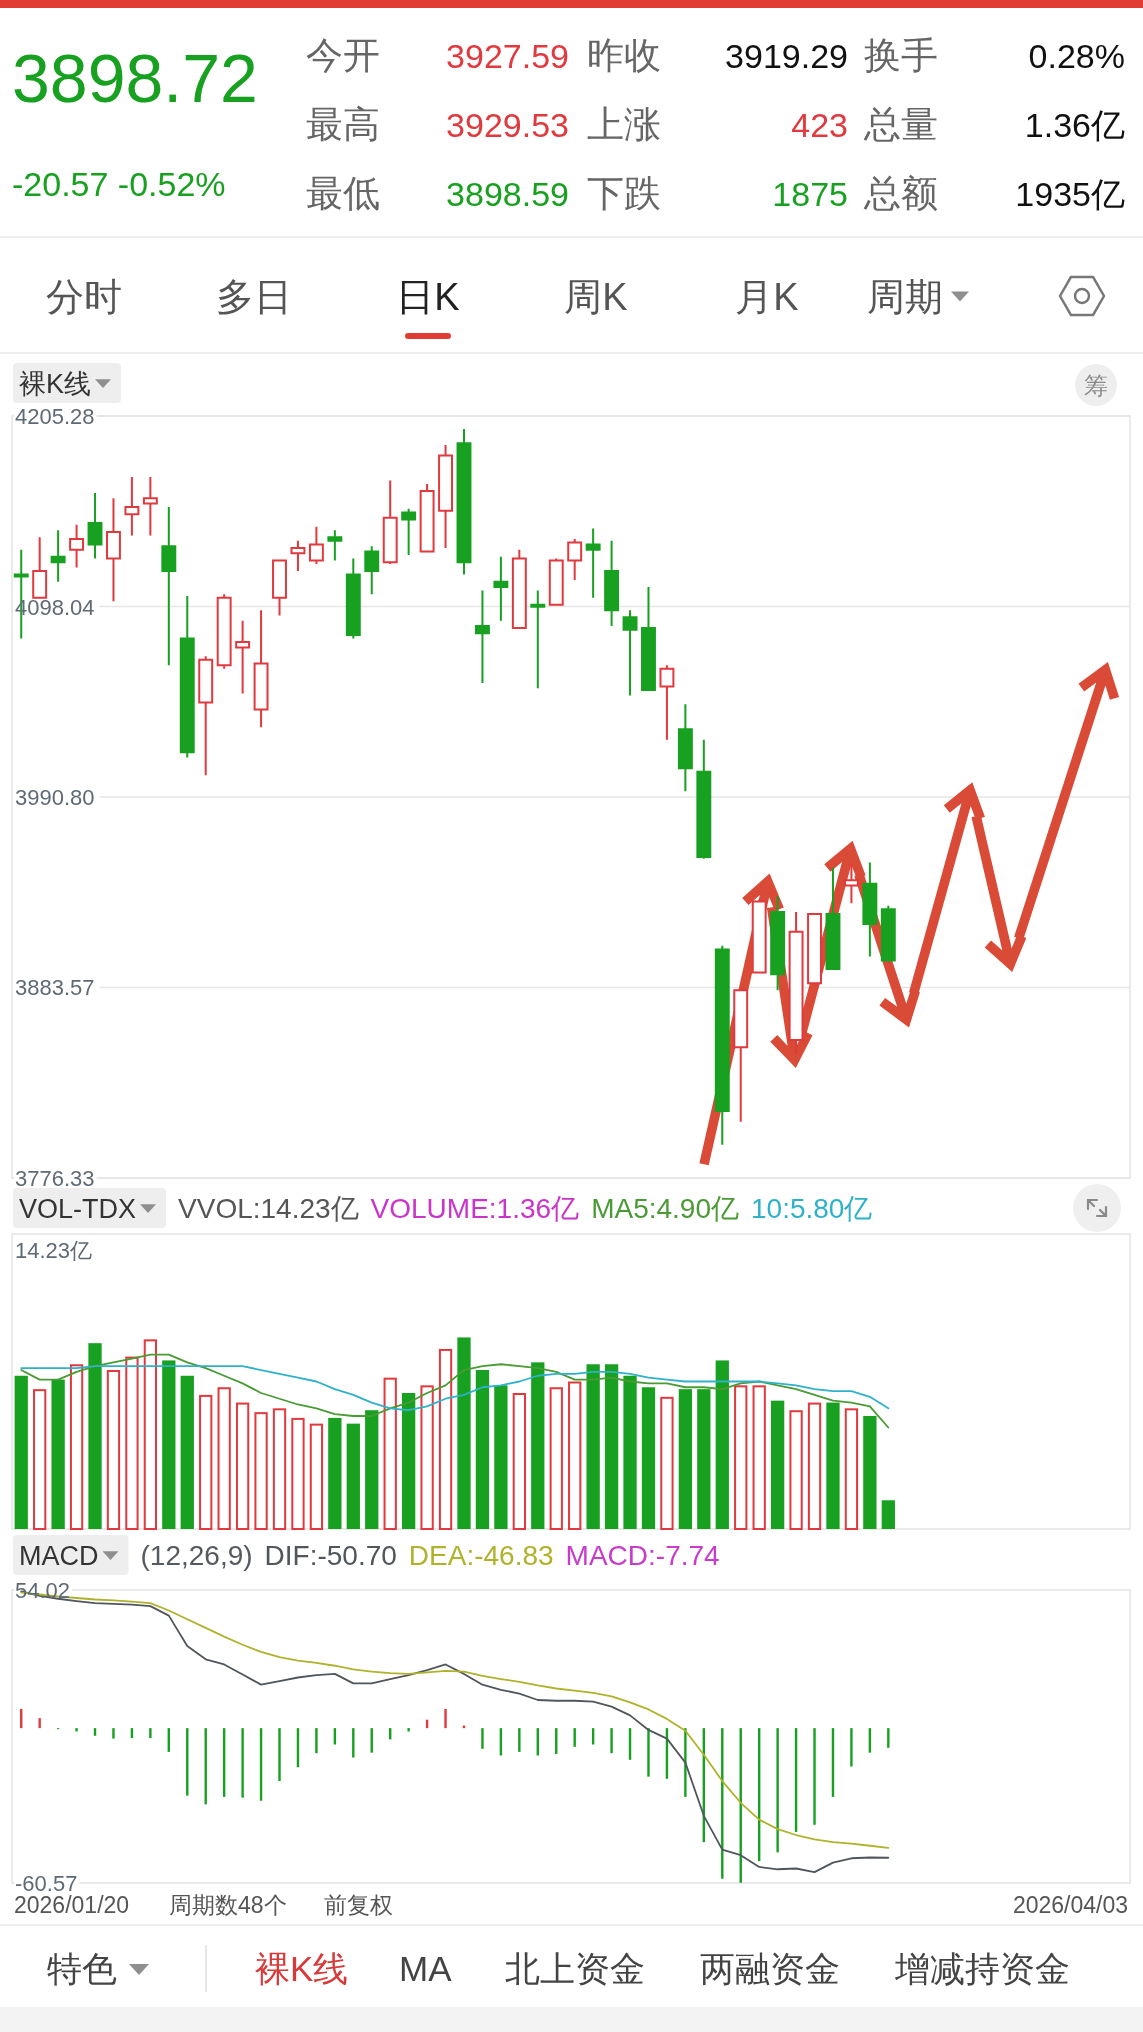  What do you see at coordinates (82, 1968) in the screenshot?
I see `text: 特色` at bounding box center [82, 1968].